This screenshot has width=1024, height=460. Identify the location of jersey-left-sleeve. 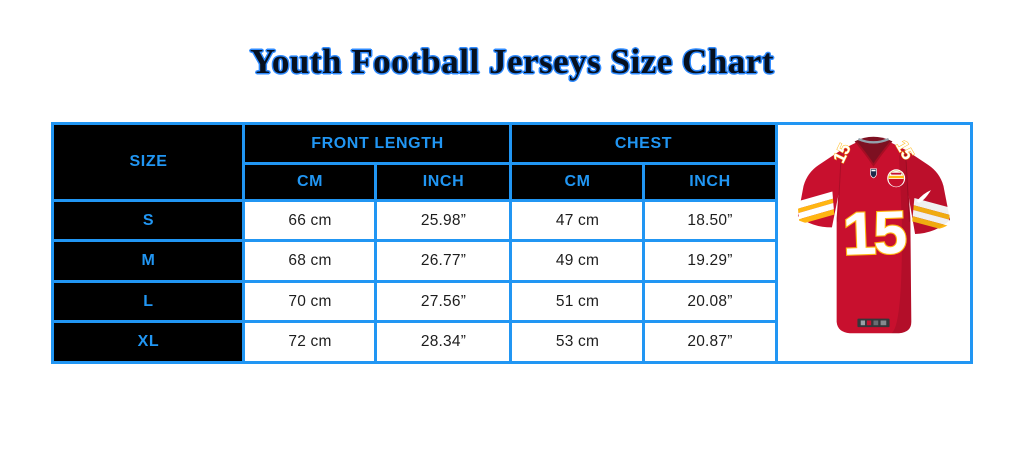
(811, 189).